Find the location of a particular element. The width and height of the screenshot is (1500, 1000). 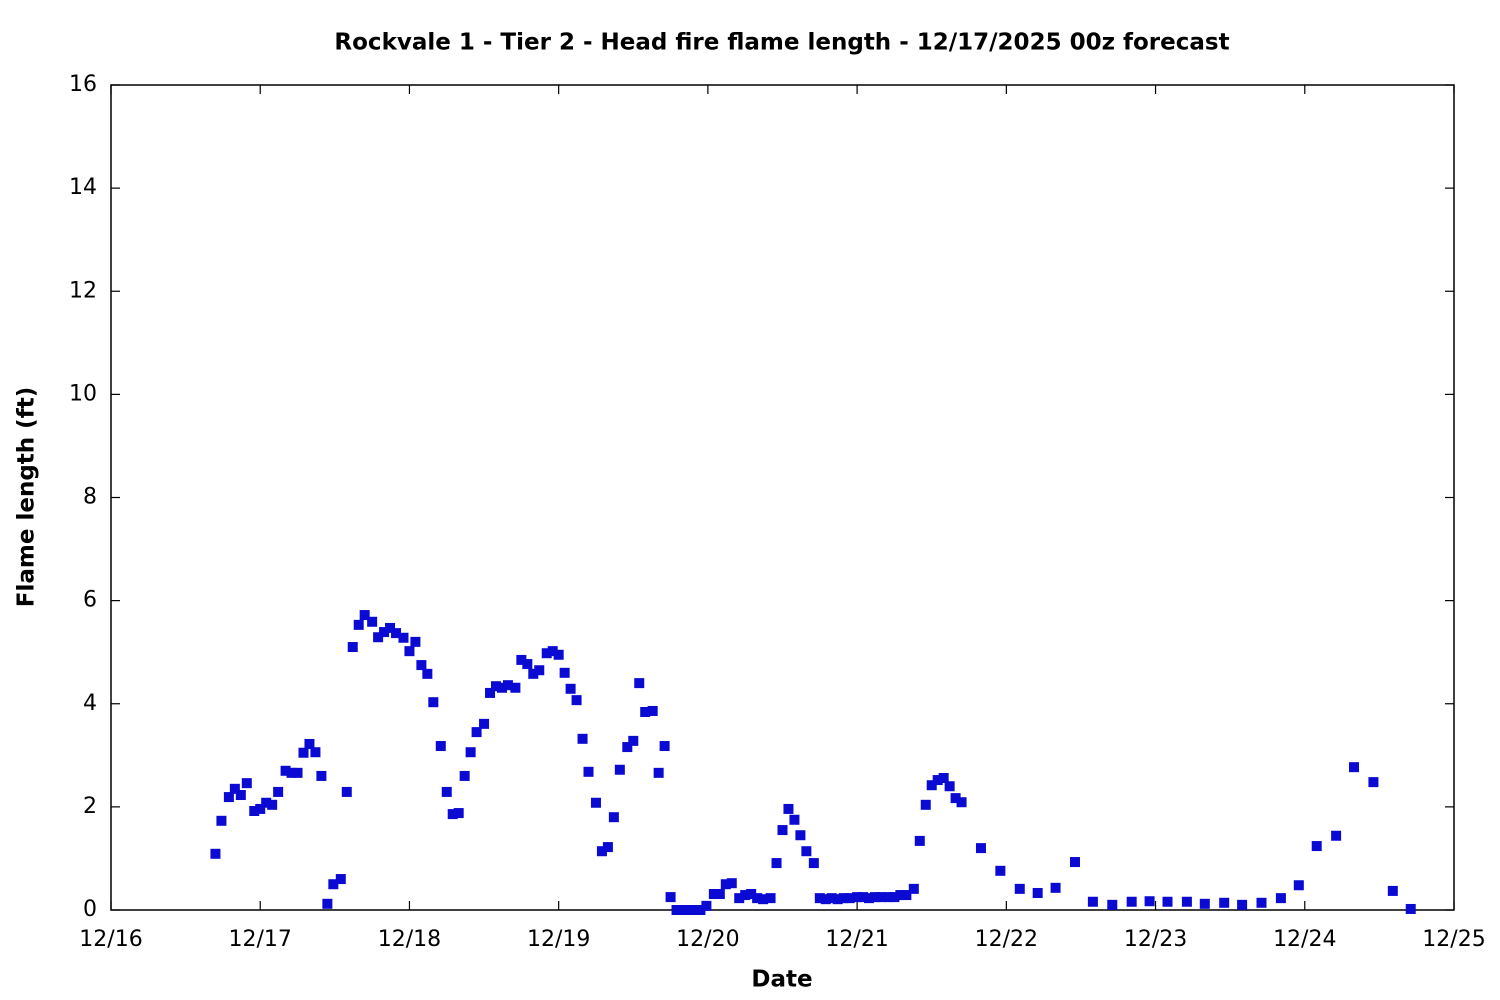

y-tick-label: 6 is located at coordinates (90, 600).